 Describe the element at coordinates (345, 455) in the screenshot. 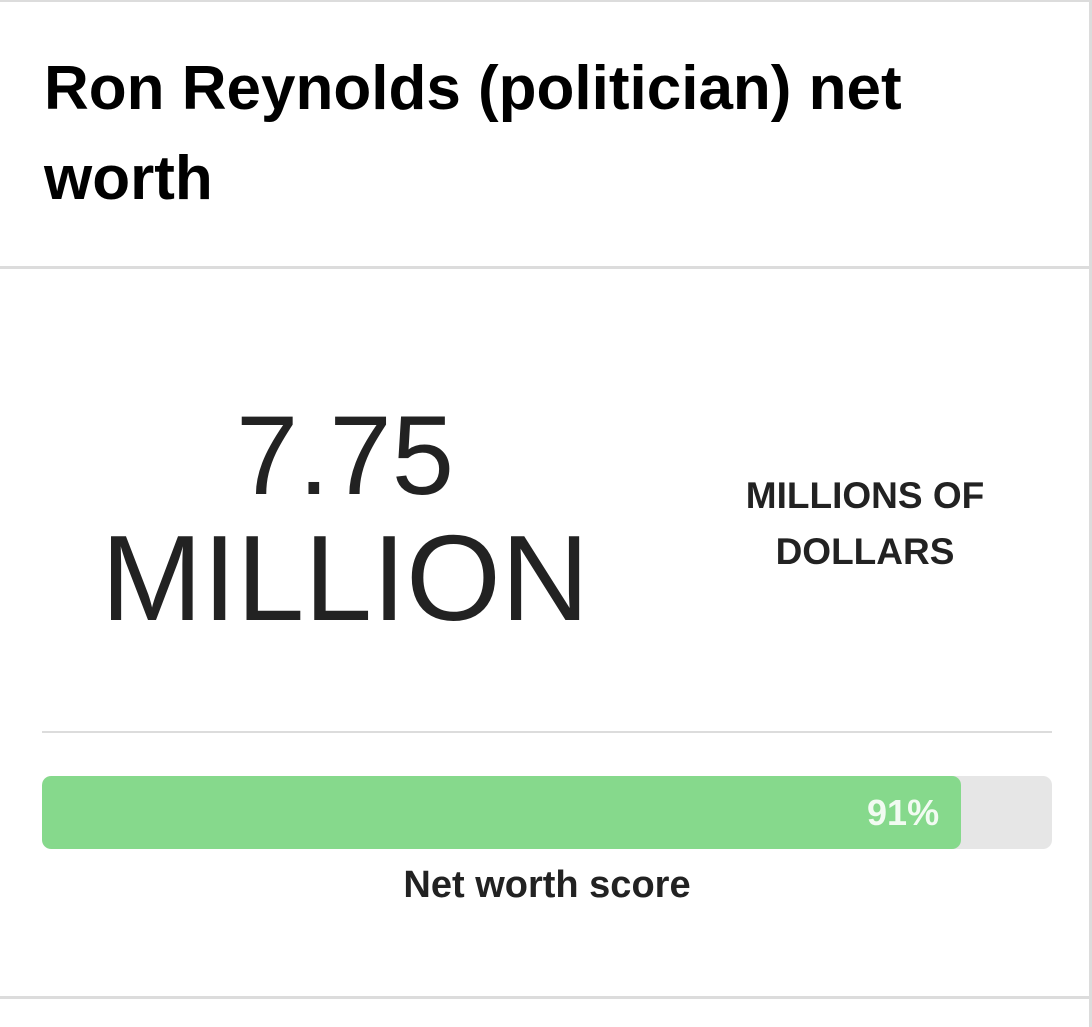

I see `net-worth-value: 7.75` at that location.